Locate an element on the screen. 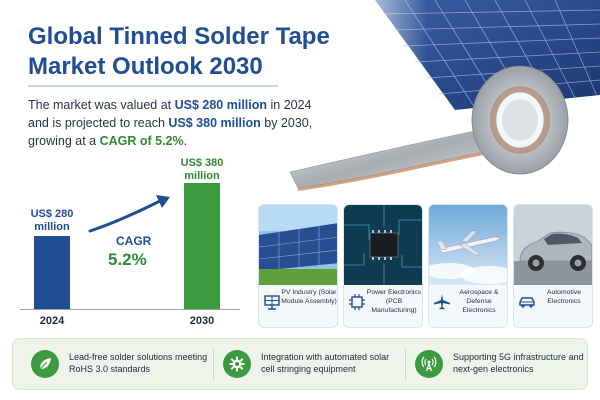 The image size is (600, 400). category-label-2024: 2024 is located at coordinates (52, 321).